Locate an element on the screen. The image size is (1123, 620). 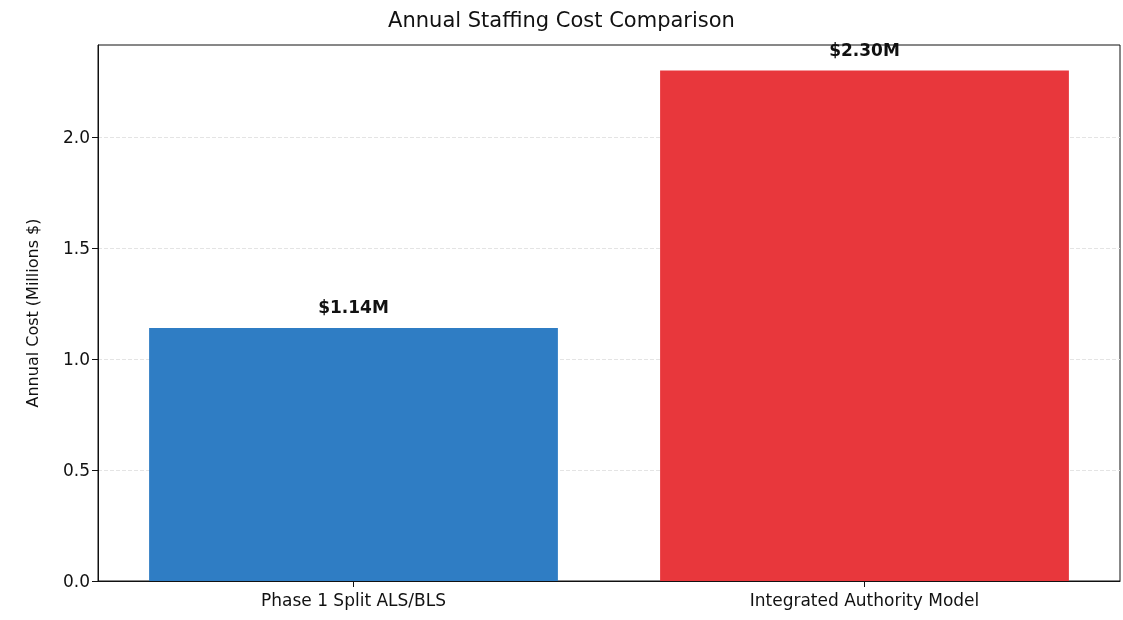
y-tick-label: 1.0 is located at coordinates (76, 359).